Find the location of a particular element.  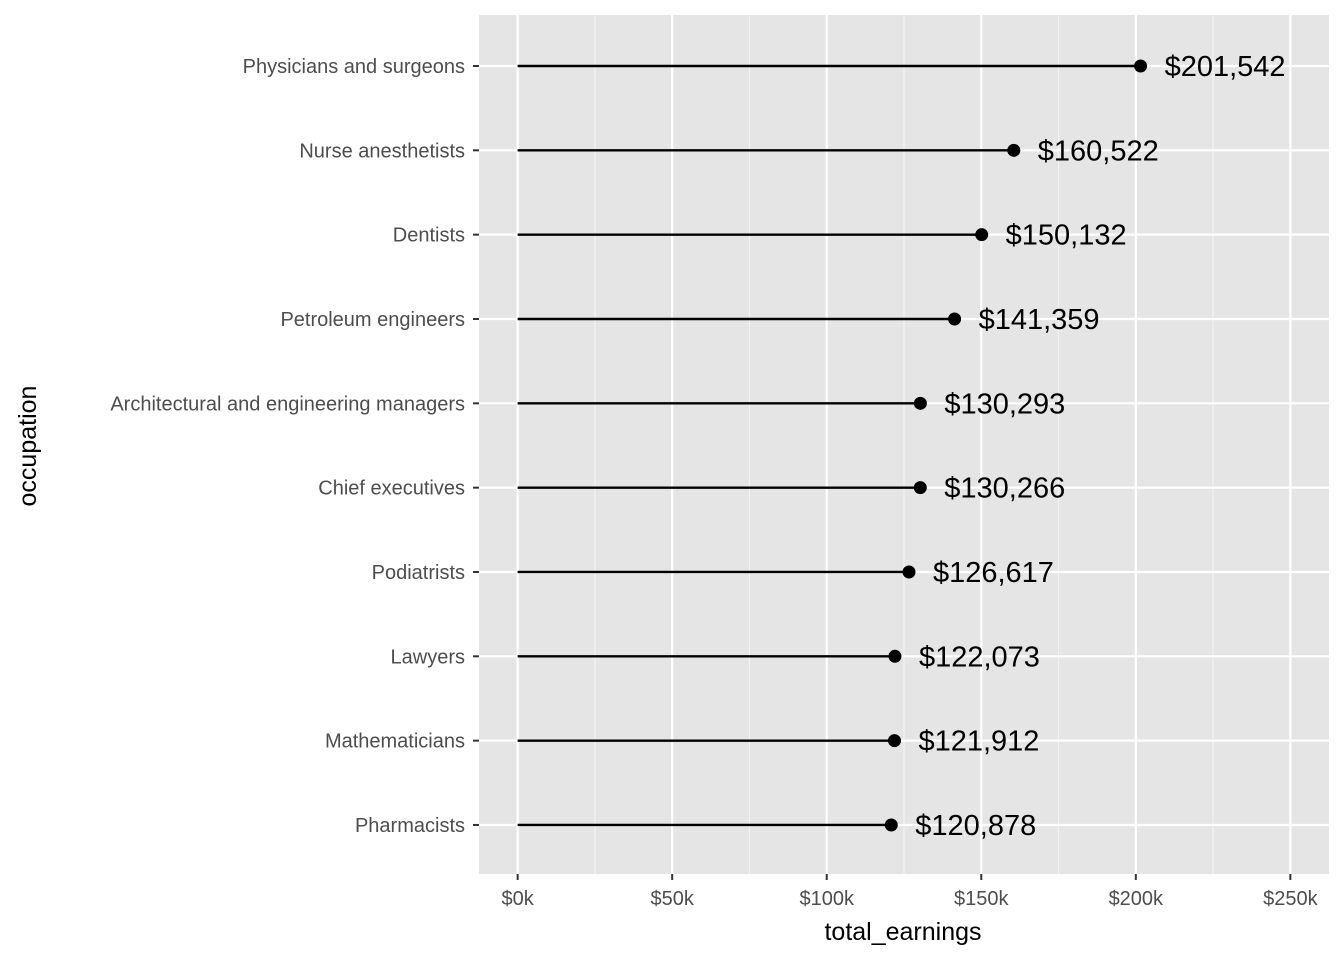

category-label: Dentists is located at coordinates (429, 236).